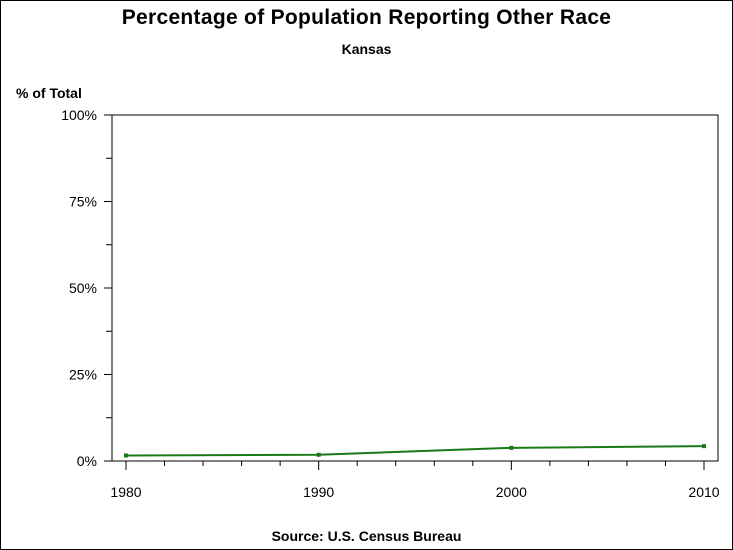 The image size is (733, 550). Describe the element at coordinates (83, 202) in the screenshot. I see `y-tick-label: 75%` at that location.